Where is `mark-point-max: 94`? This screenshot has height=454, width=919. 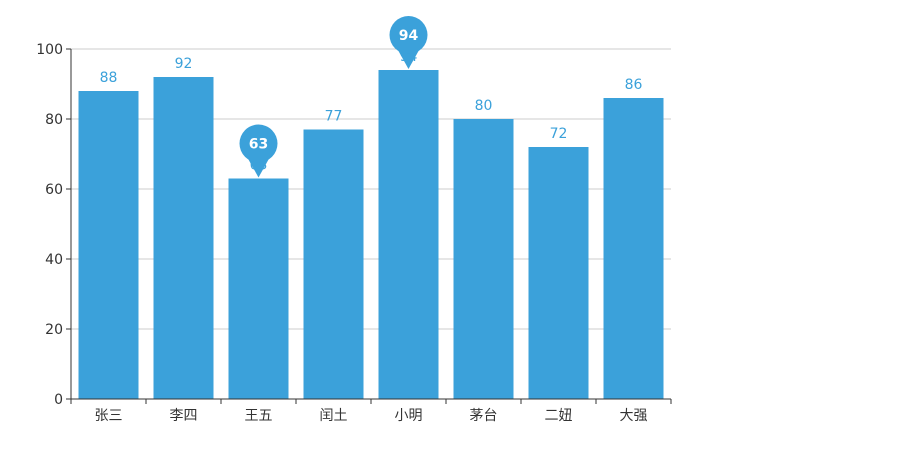
mark-point-max: 94 is located at coordinates (408, 42).